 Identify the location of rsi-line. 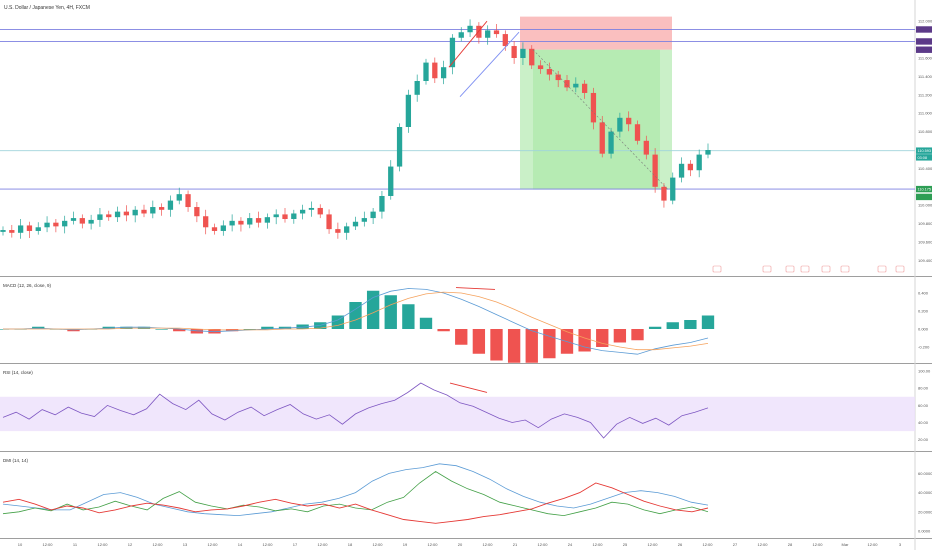
(355, 410).